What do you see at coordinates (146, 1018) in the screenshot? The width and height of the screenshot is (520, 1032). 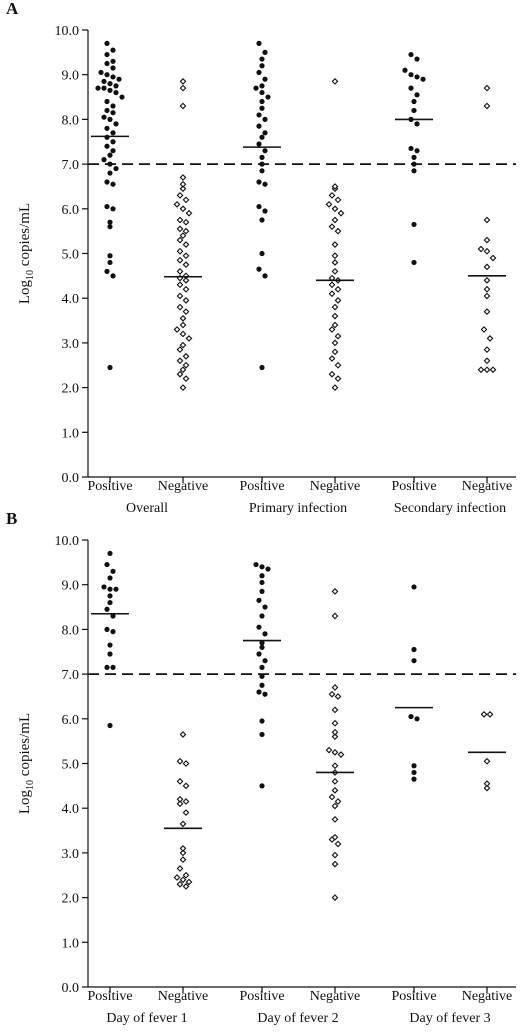 I see `group-label: Day of fever 1` at bounding box center [146, 1018].